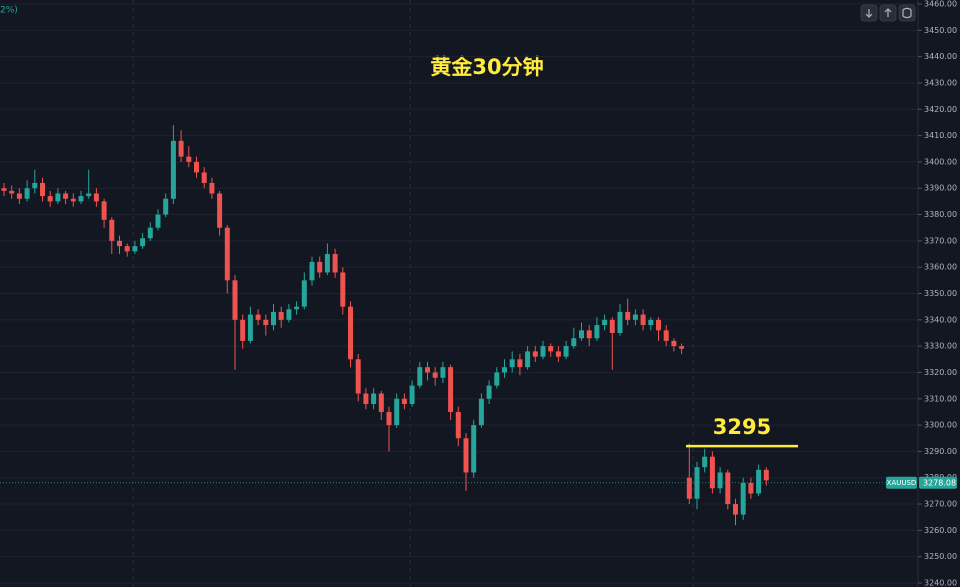 Image resolution: width=960 pixels, height=587 pixels. Describe the element at coordinates (940, 30) in the screenshot. I see `y-tick-label: 3450.00` at that location.